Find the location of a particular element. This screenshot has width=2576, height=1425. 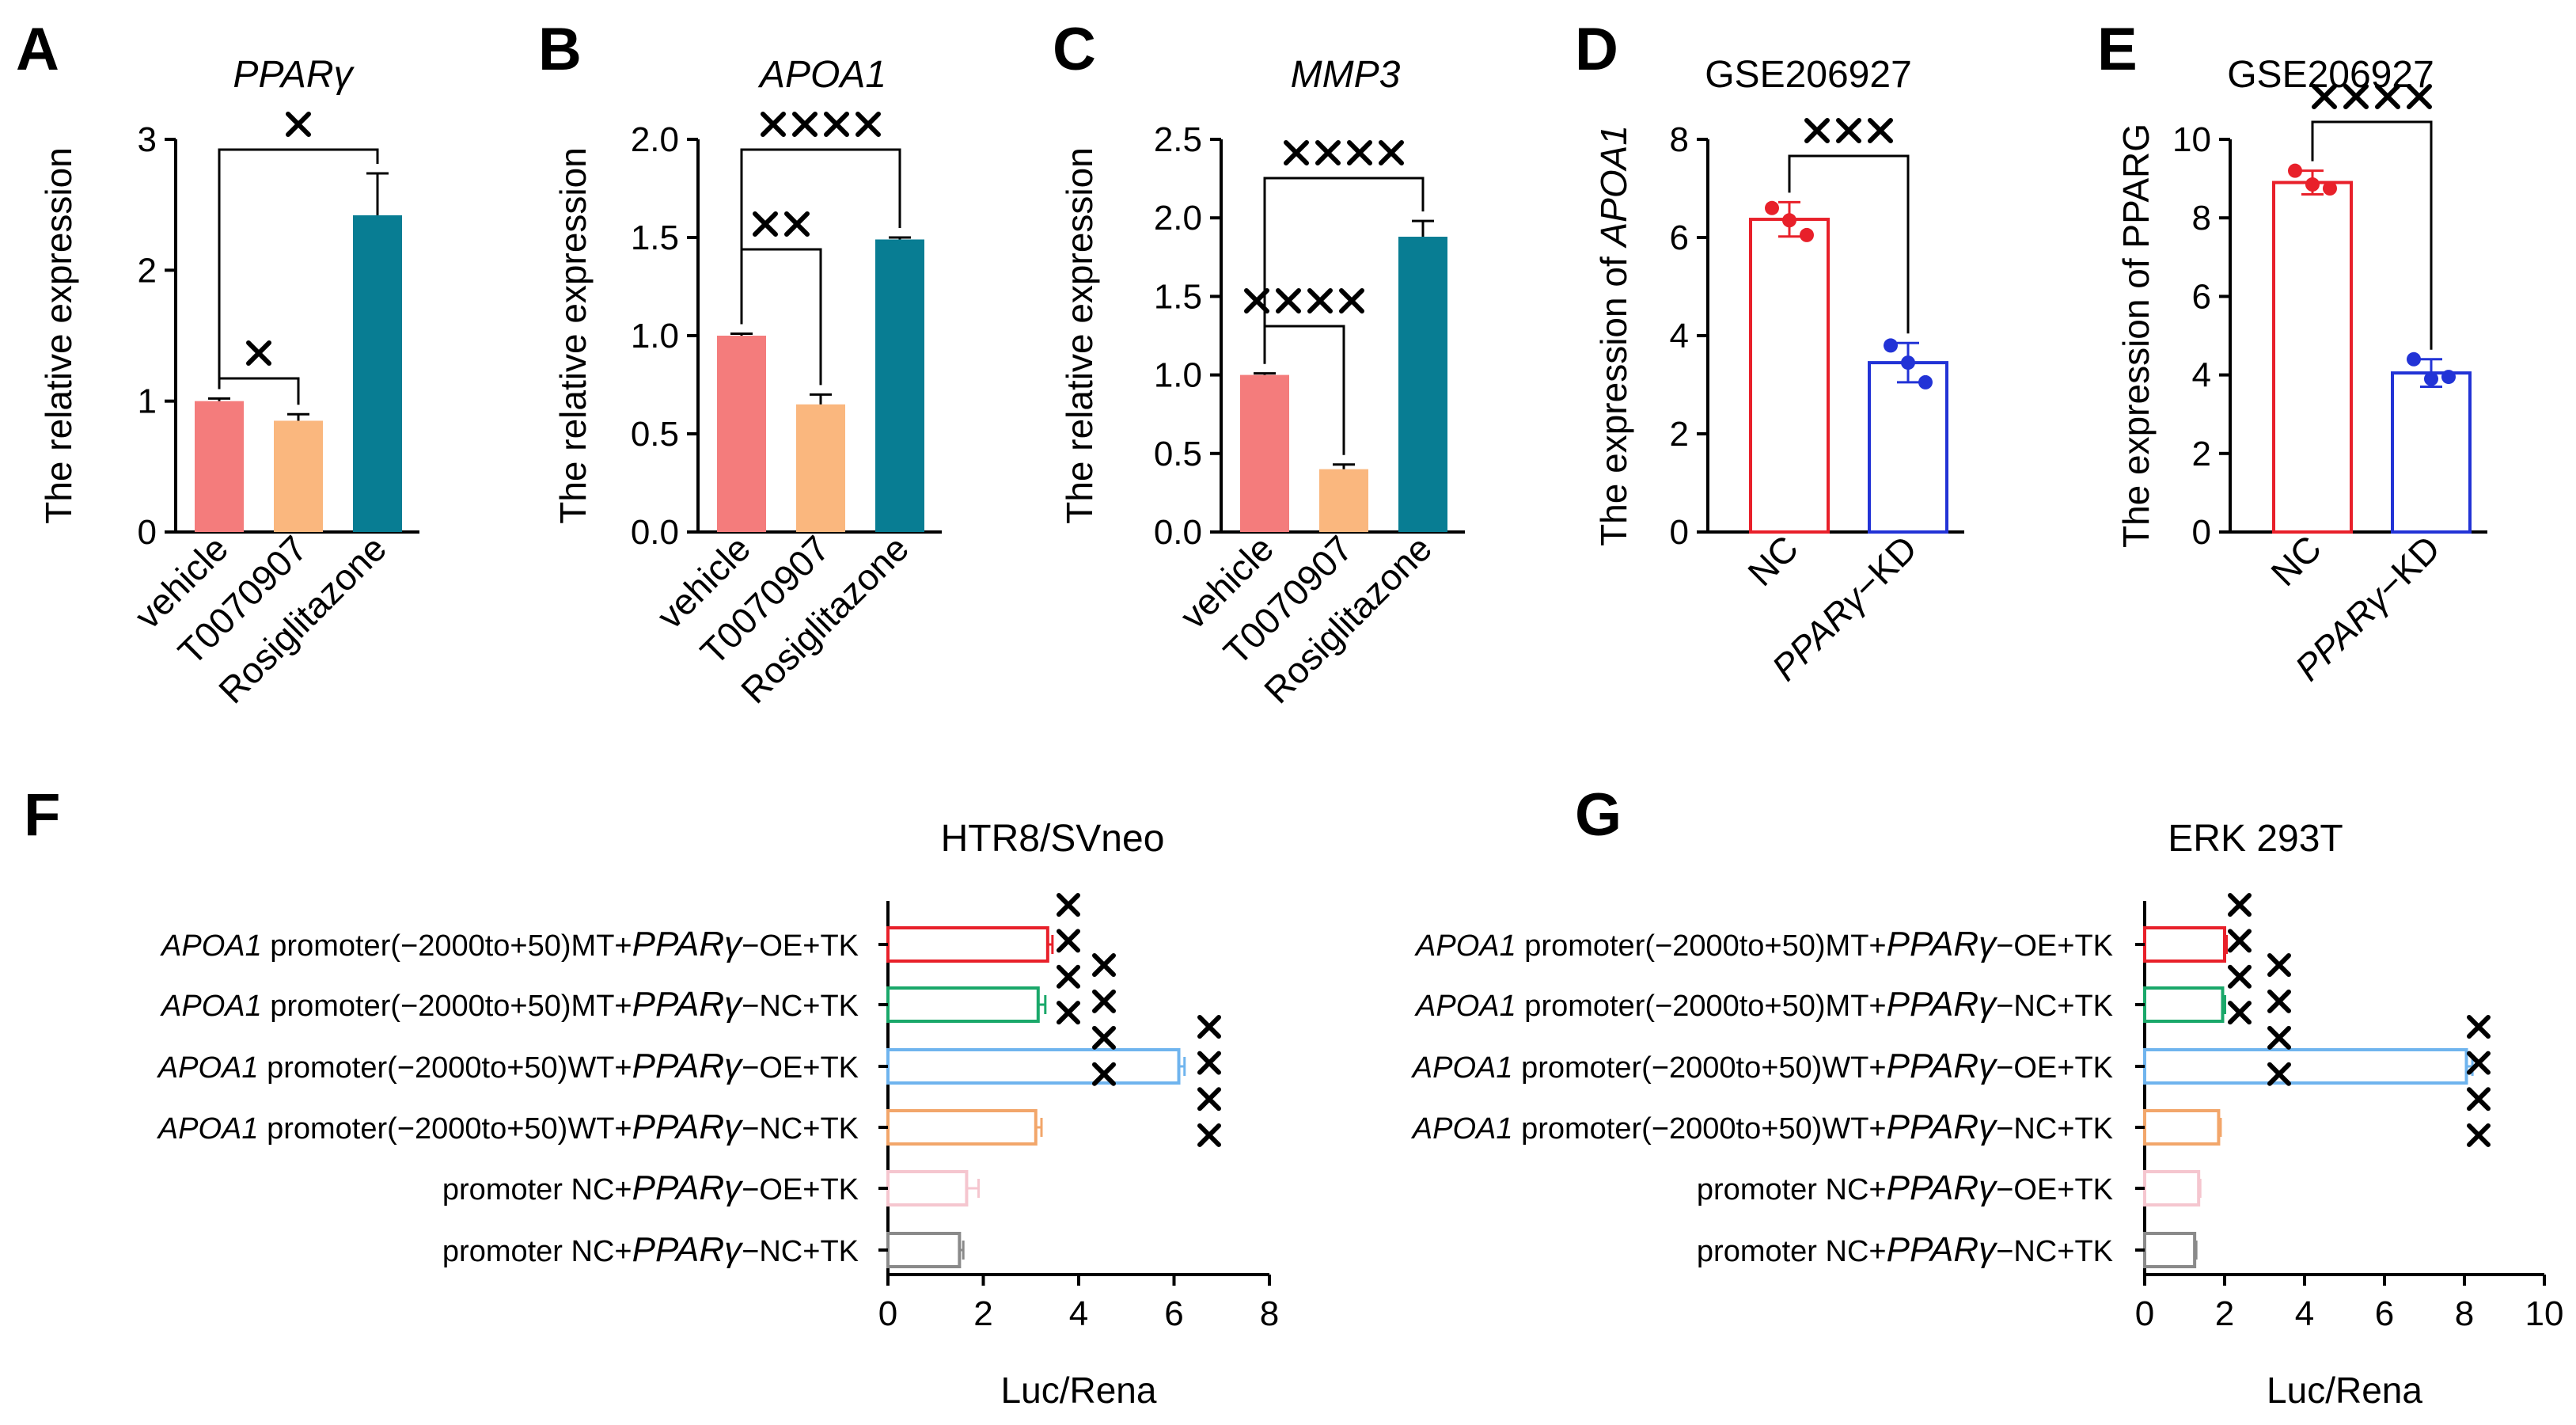

y-tick-label: APOA1 promoter(−2000to+50)WT+PPARγ−OE+TK is located at coordinates (1762, 1066).